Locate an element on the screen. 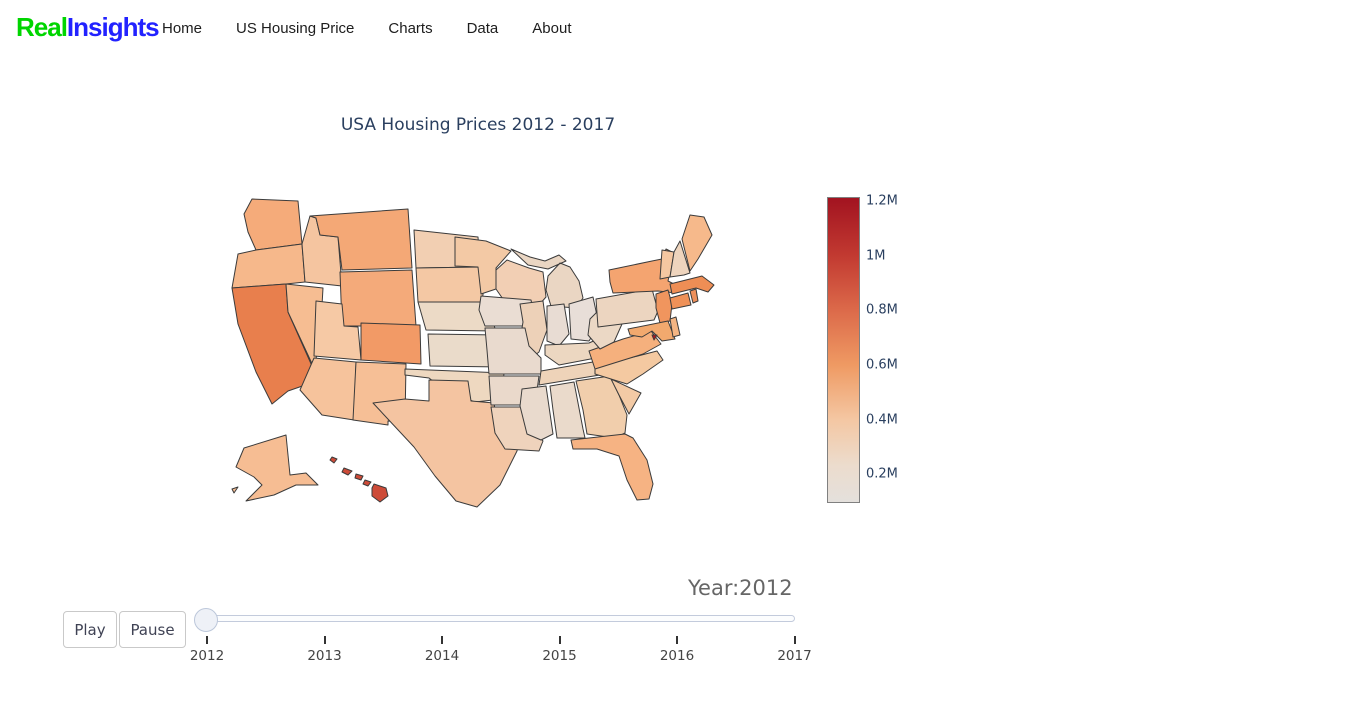  nav-link-home: Home is located at coordinates (182, 28).